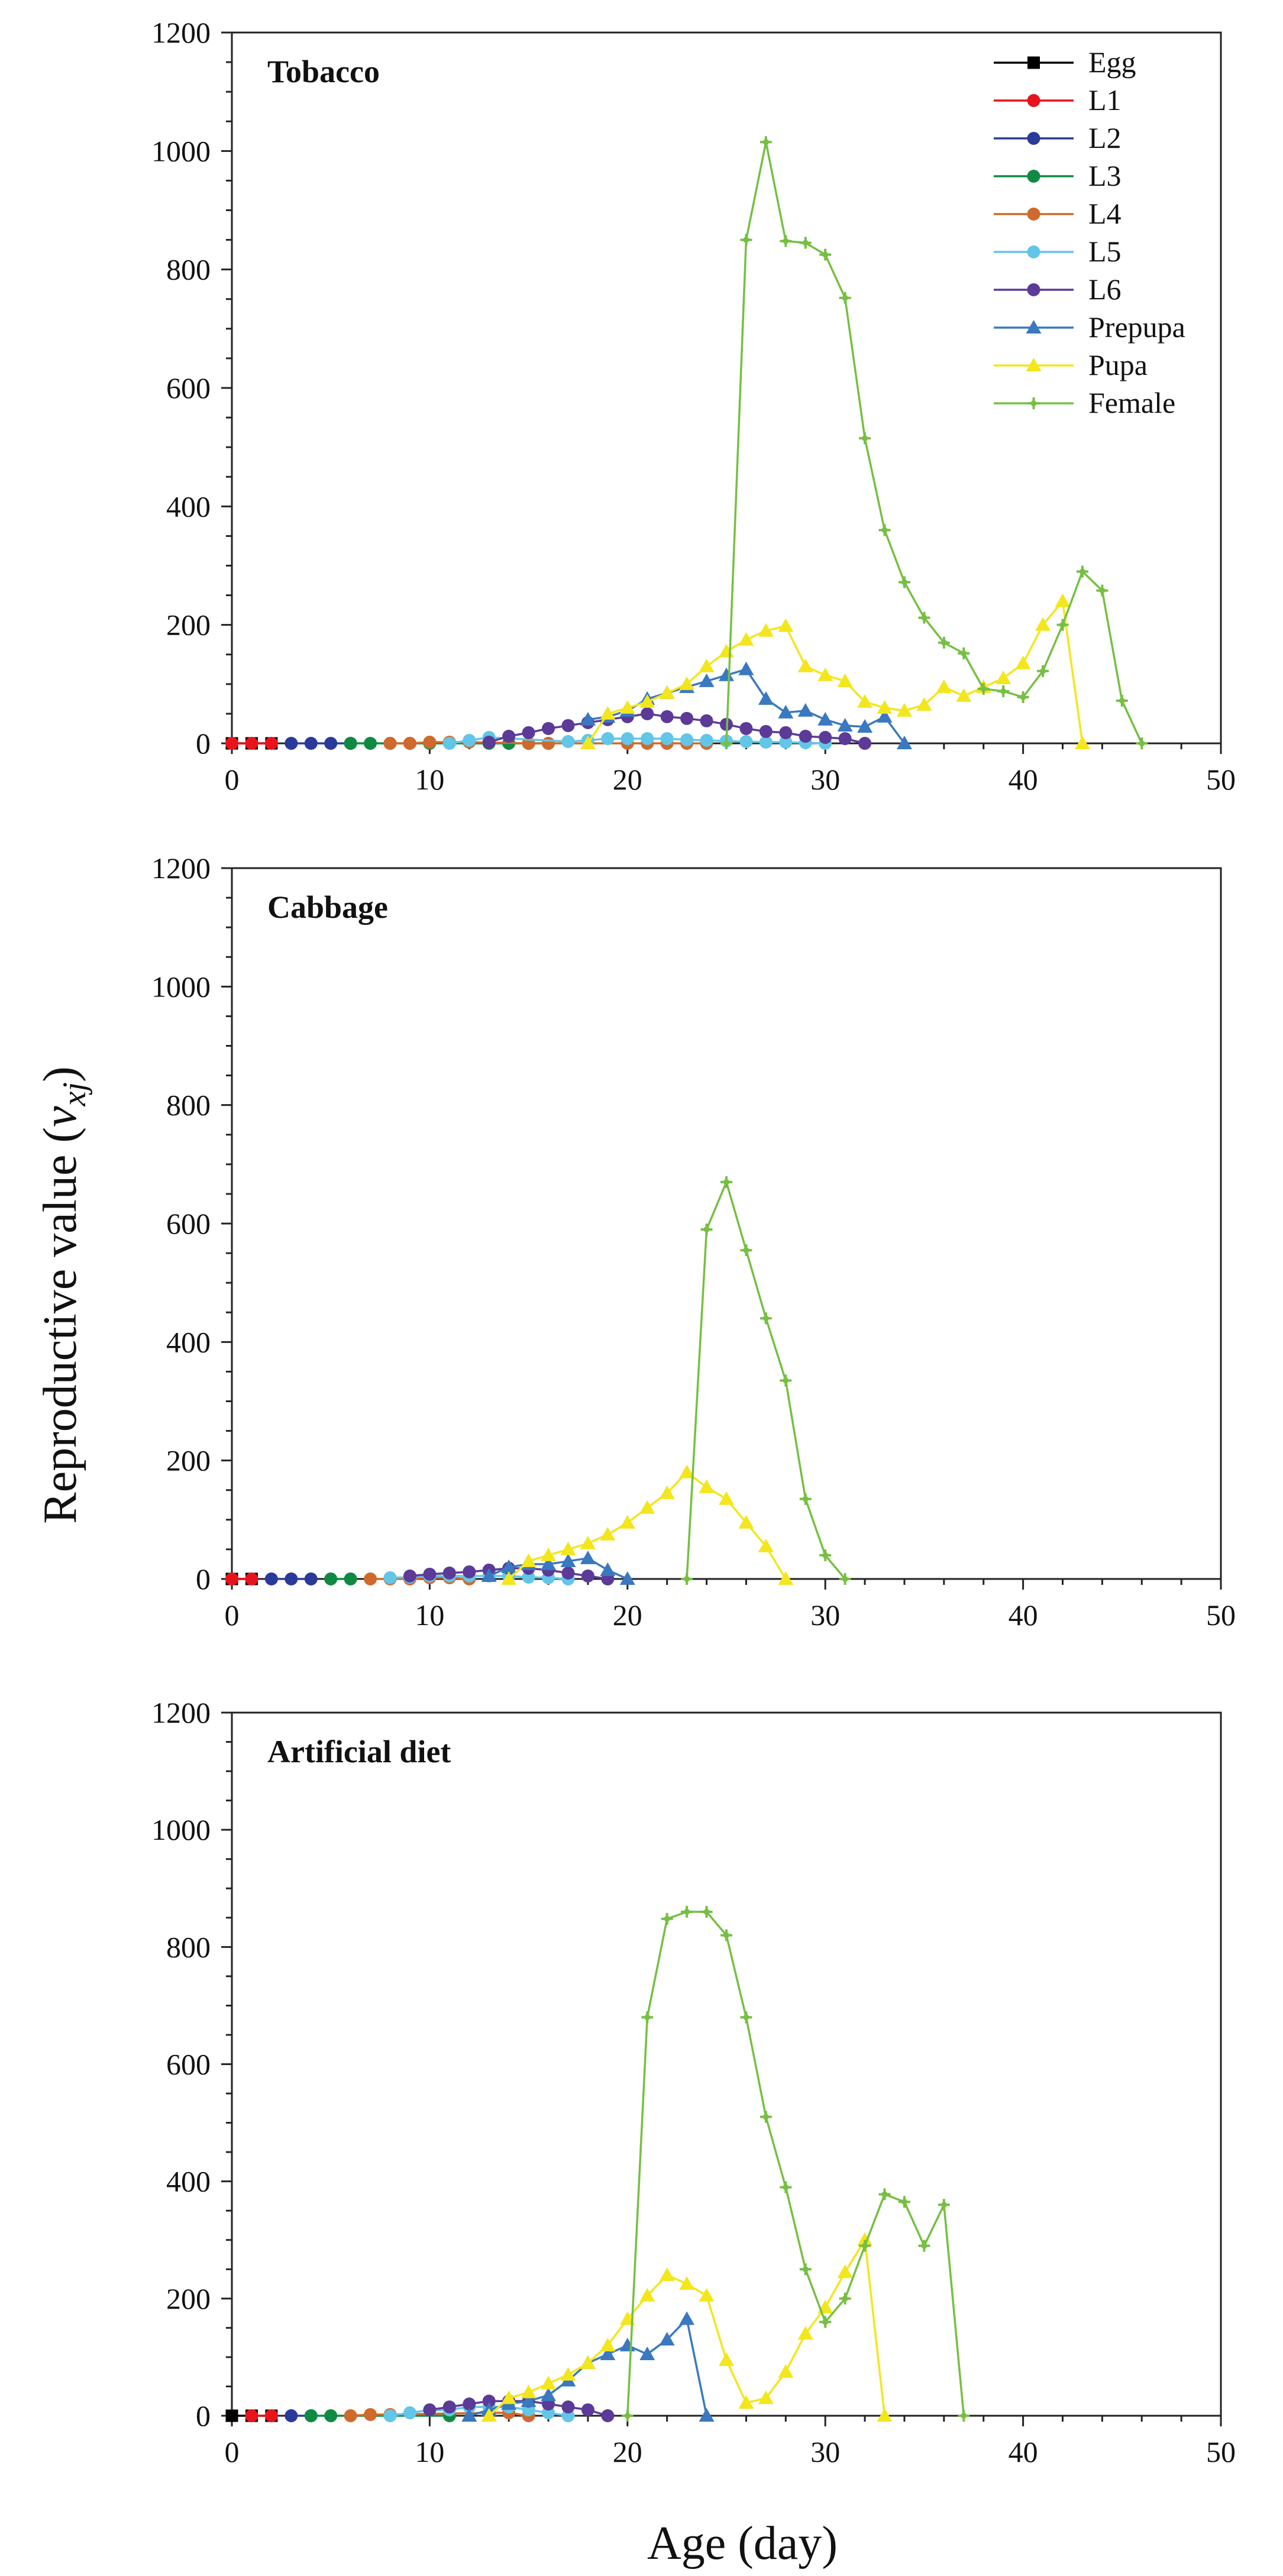 This screenshot has height=2576, width=1283. What do you see at coordinates (1105, 290) in the screenshot?
I see `legend-label: L6` at bounding box center [1105, 290].